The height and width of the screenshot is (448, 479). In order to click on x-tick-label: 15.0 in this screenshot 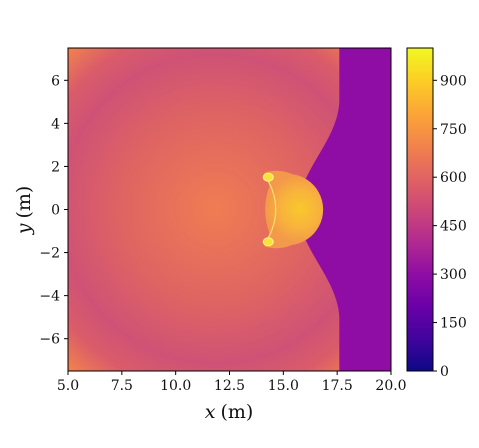, I will do `click(283, 386)`.